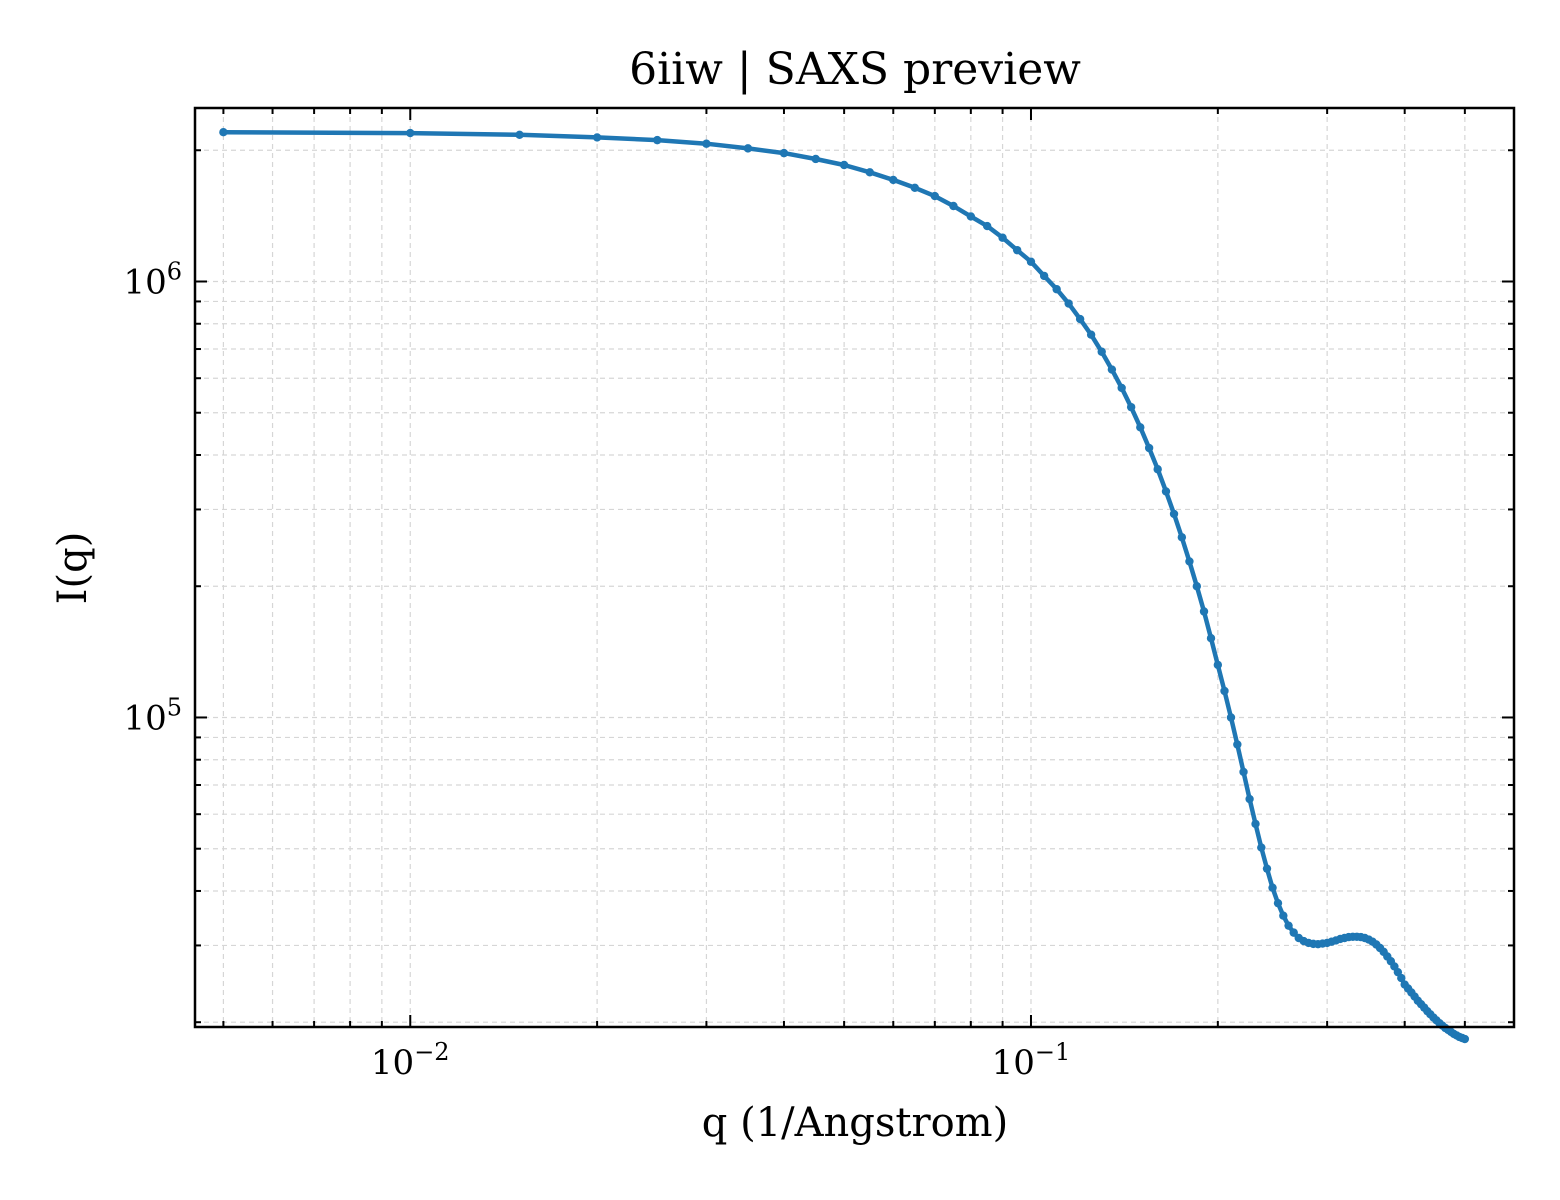  Describe the element at coordinates (855, 69) in the screenshot. I see `chart-title: 6iiw | SAXS preview` at that location.